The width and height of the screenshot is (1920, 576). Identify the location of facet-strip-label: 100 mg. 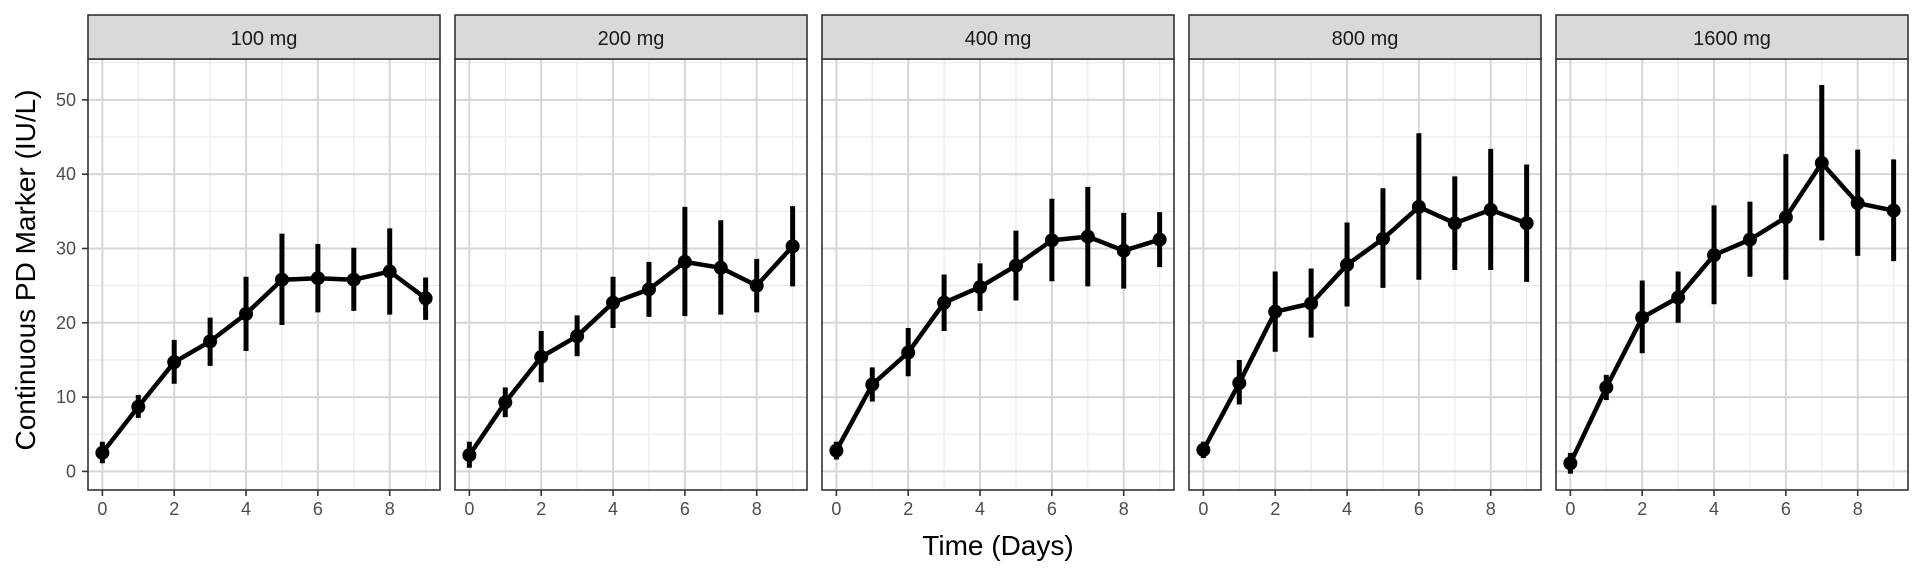
(264, 39).